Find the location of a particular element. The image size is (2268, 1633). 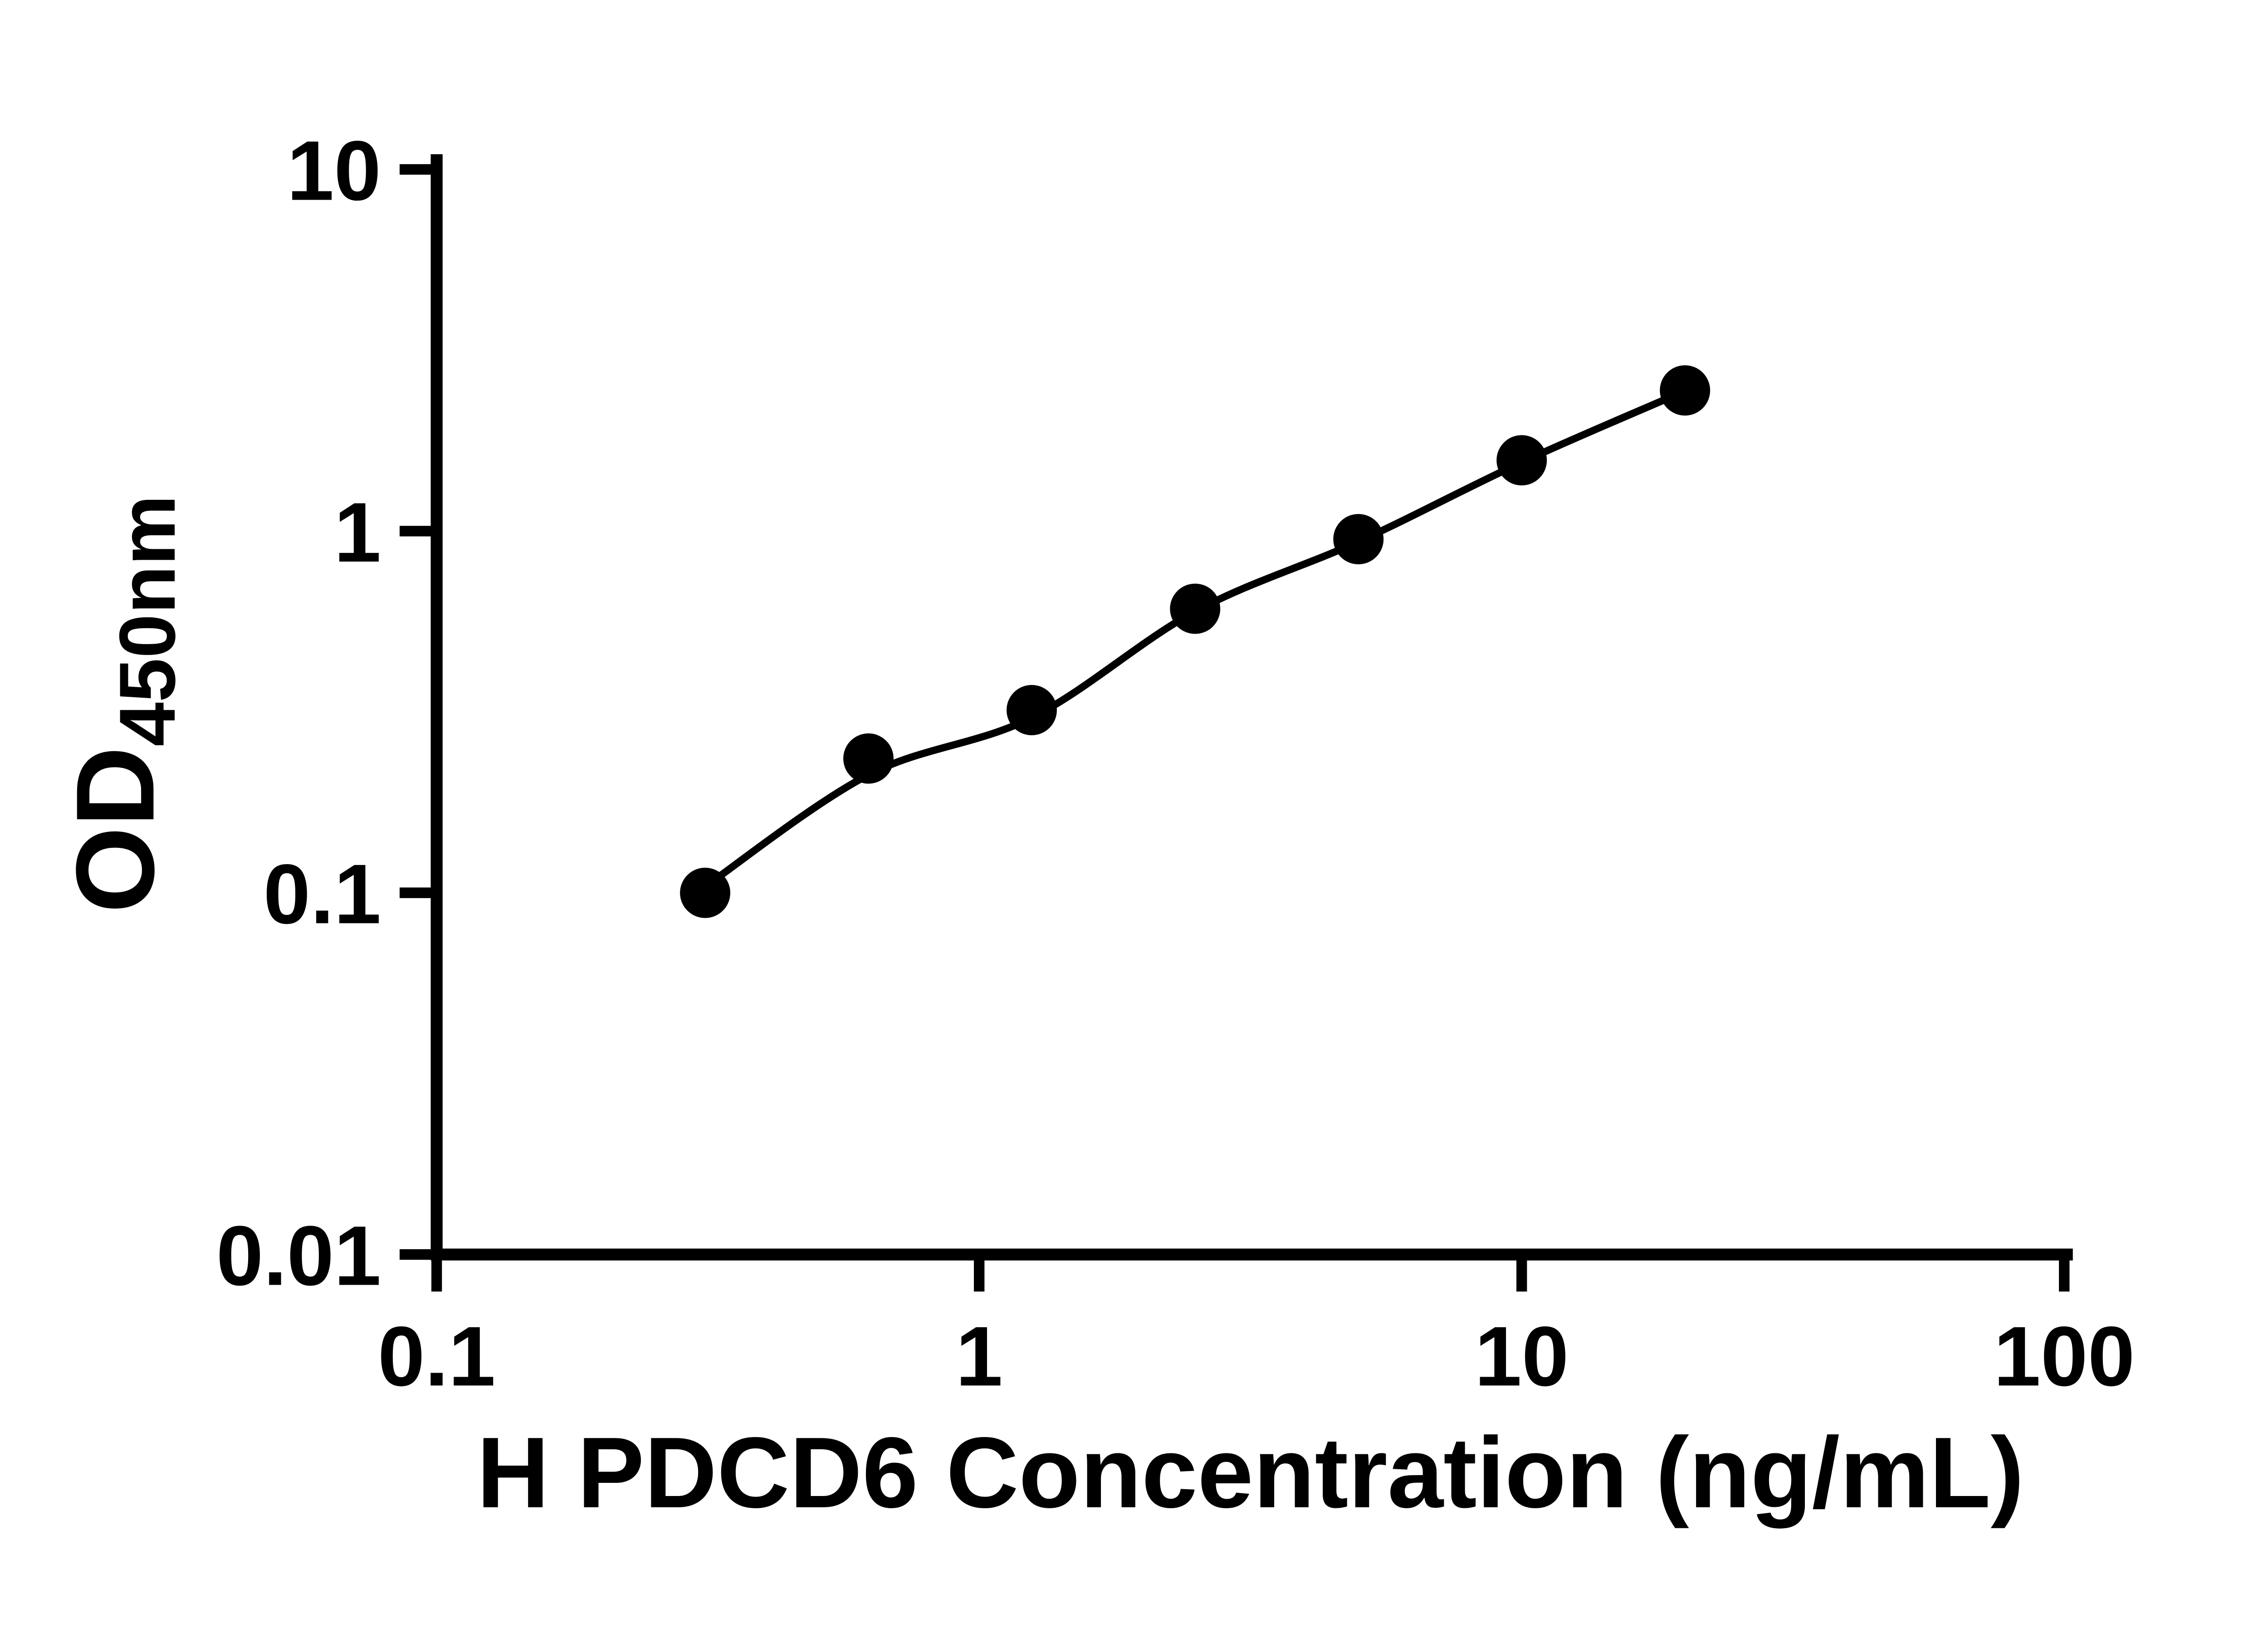

y-tick-label: 10 is located at coordinates (334, 170).